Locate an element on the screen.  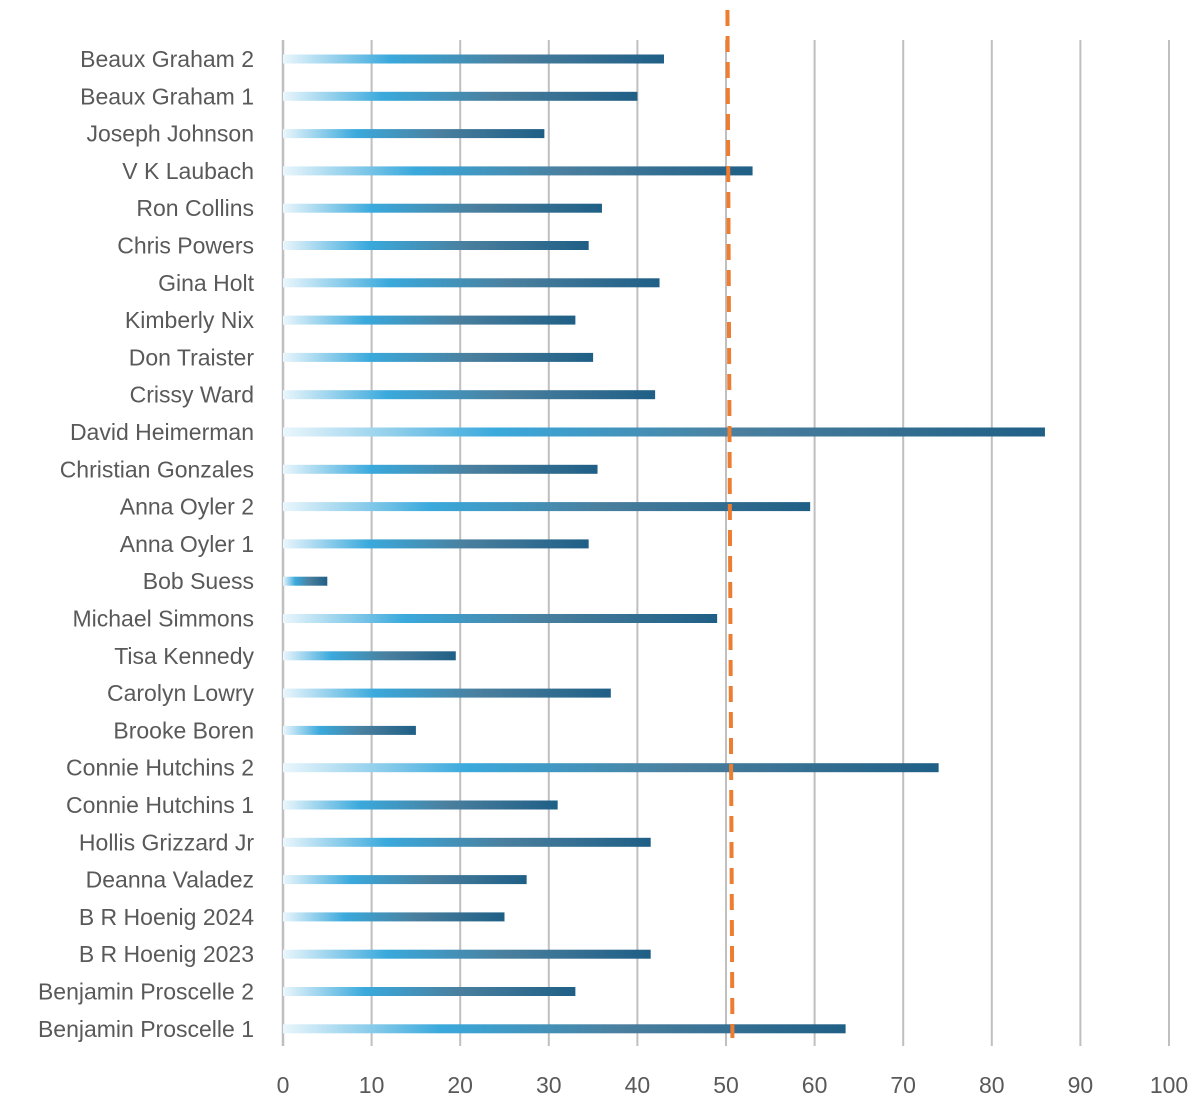
category-label: Connie Hutchins 2 is located at coordinates (160, 768).